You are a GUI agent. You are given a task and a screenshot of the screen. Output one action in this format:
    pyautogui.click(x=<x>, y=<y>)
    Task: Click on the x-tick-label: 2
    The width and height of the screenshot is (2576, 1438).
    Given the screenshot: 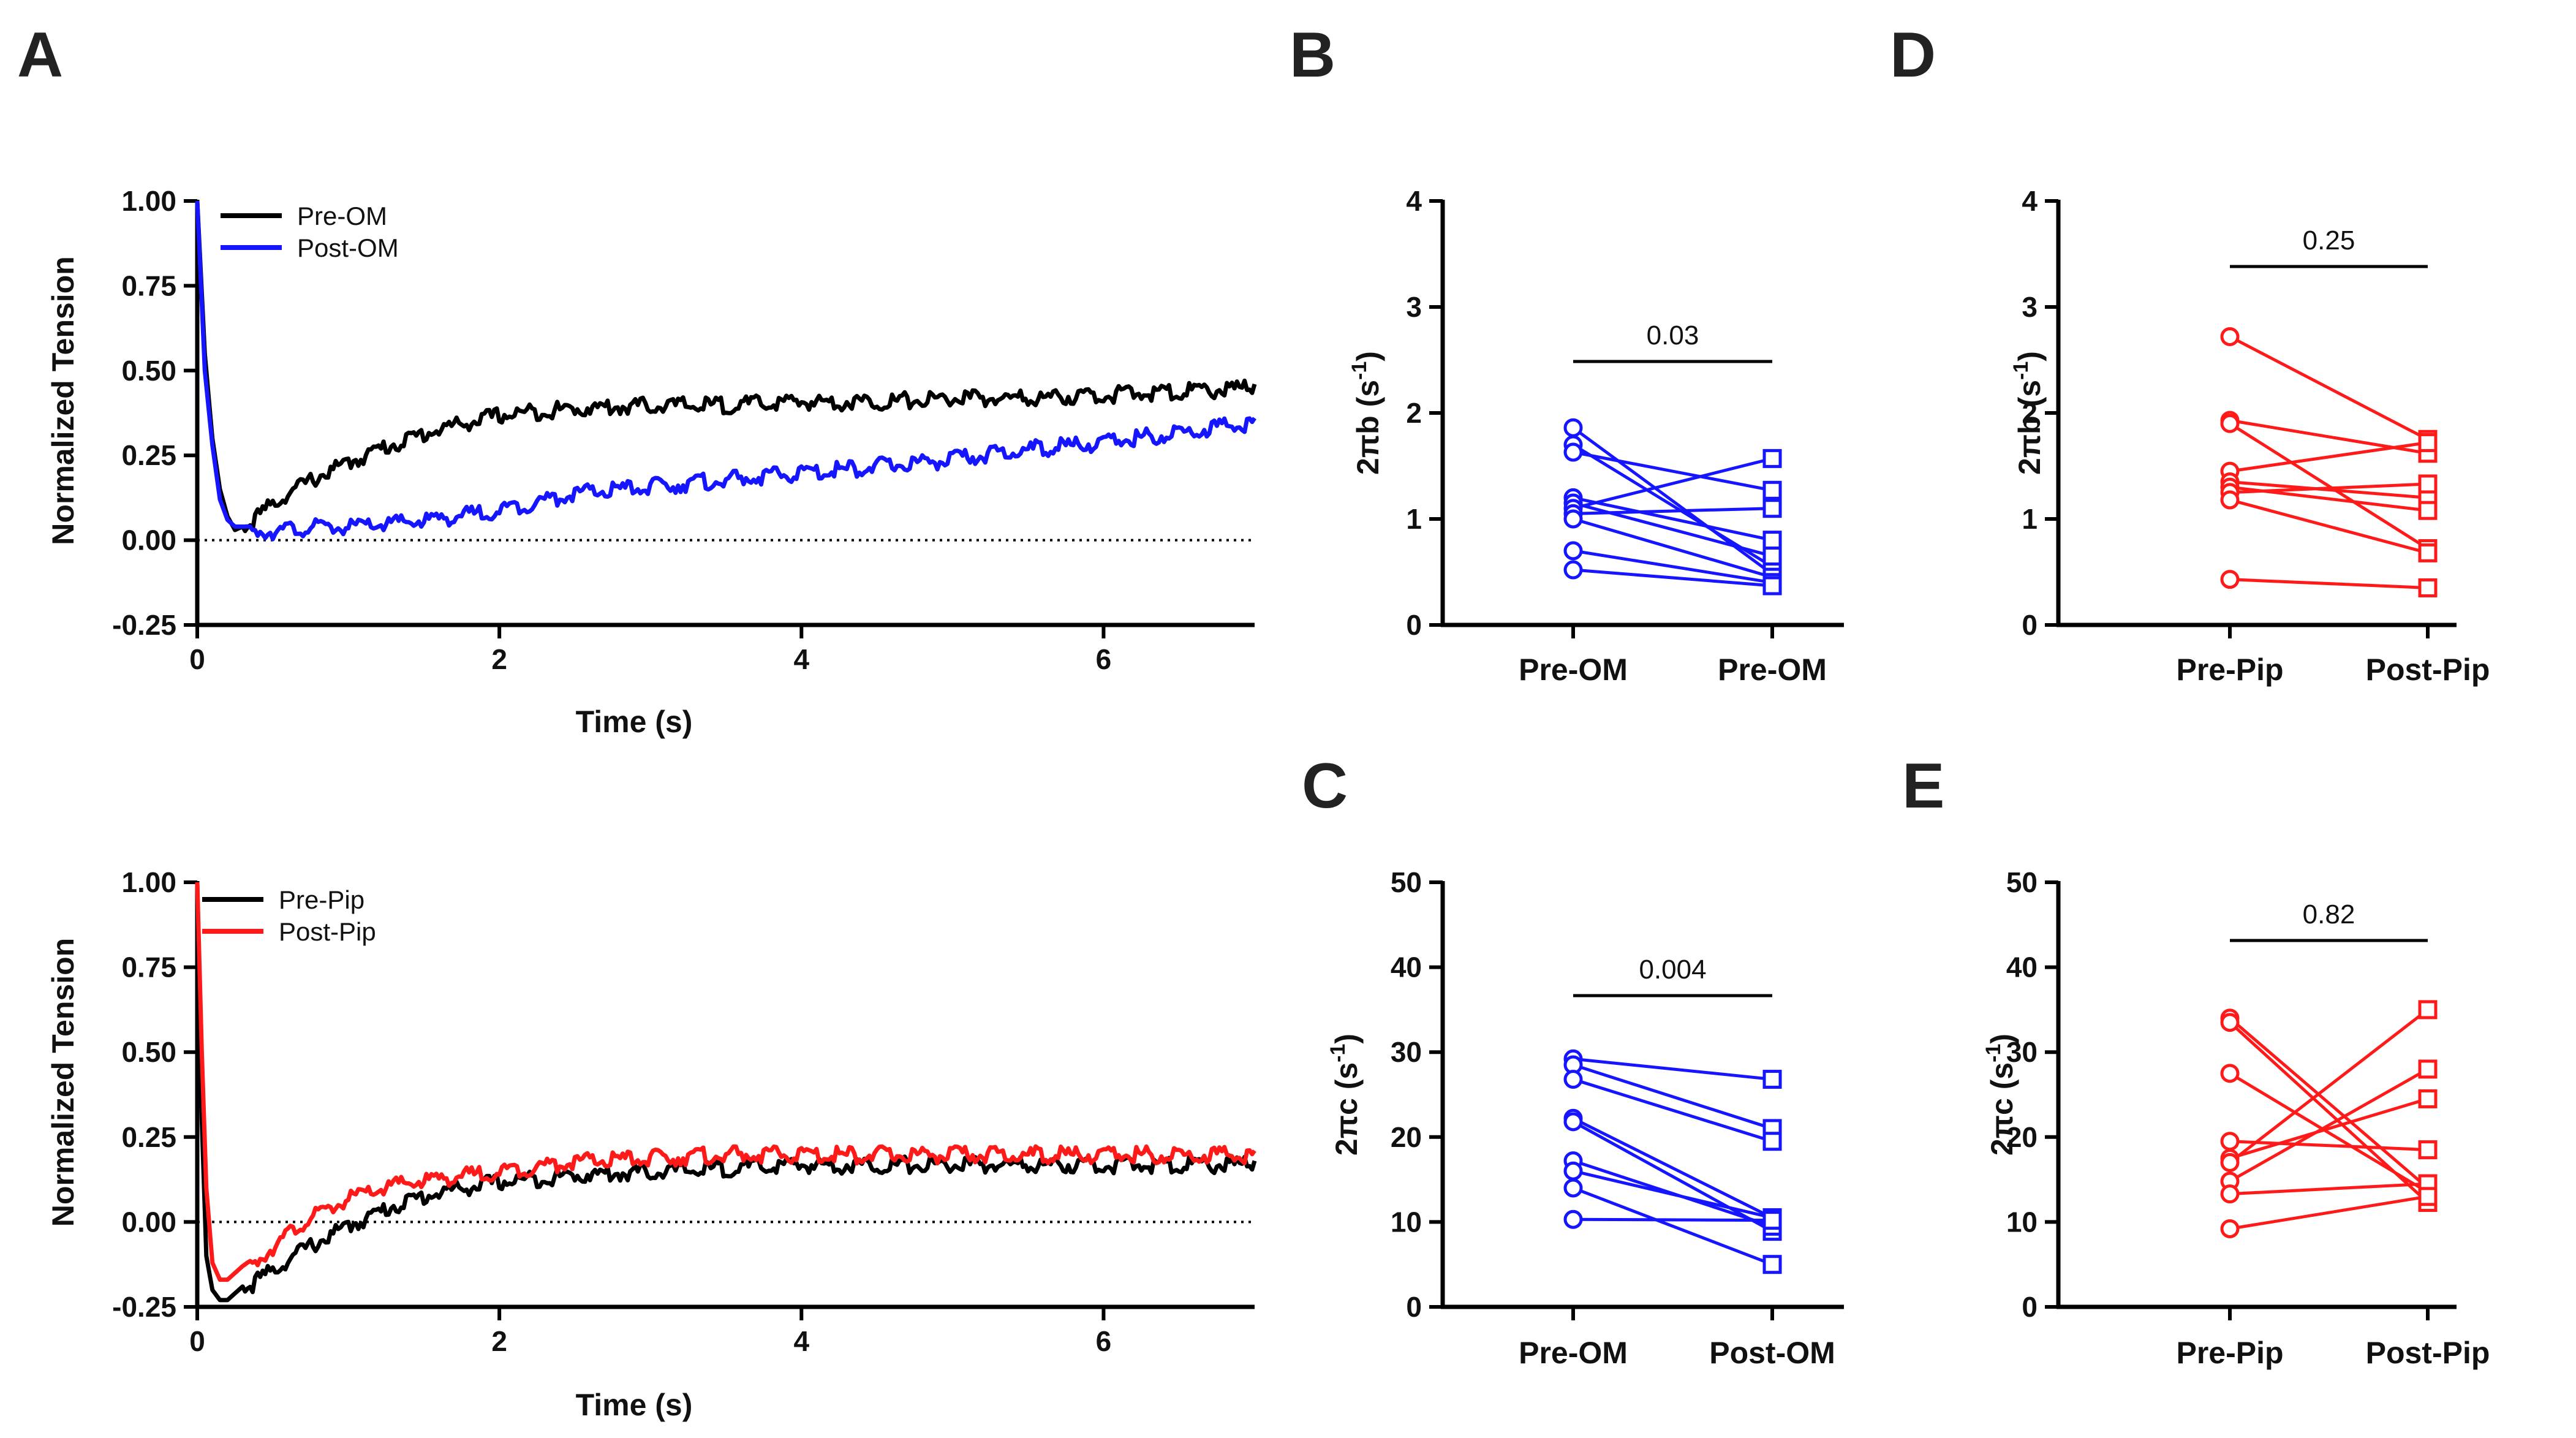 What is the action you would take?
    pyautogui.click(x=499, y=659)
    